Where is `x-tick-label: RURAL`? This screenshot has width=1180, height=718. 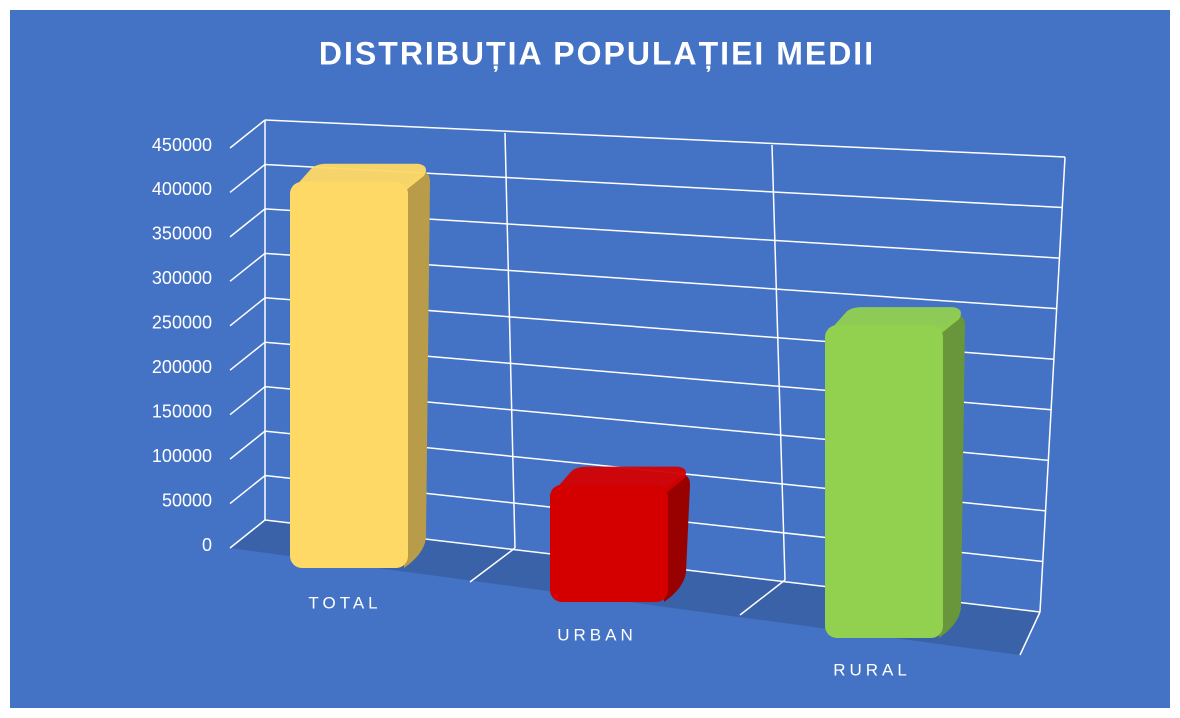 x-tick-label: RURAL is located at coordinates (872, 669).